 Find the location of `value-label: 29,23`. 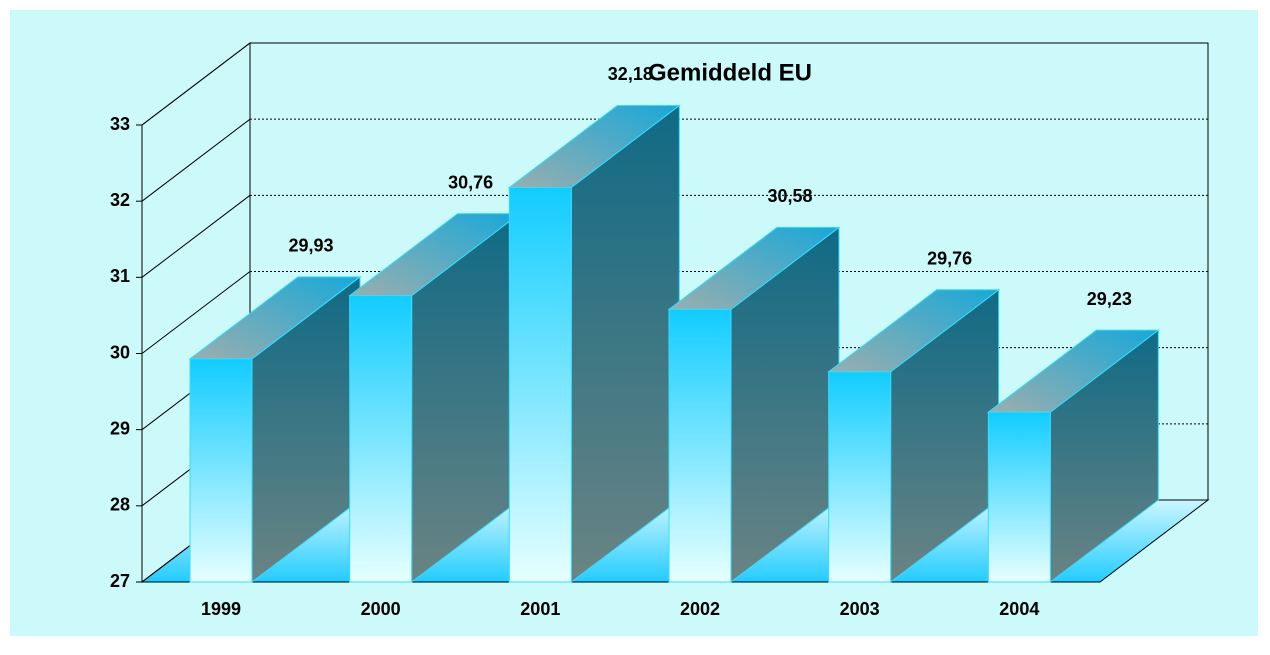

value-label: 29,23 is located at coordinates (1109, 299).